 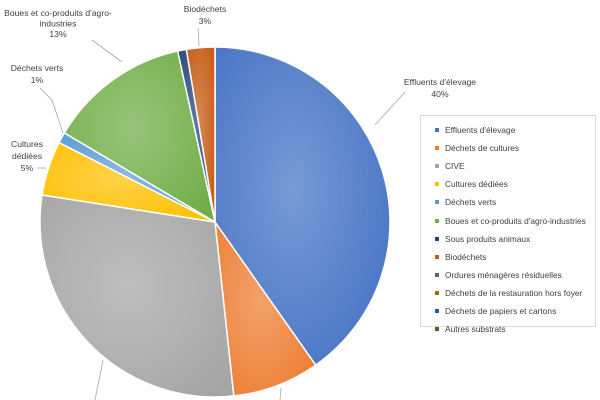 I want to click on legend-item: Effluents d'élevage, so click(x=515, y=130).